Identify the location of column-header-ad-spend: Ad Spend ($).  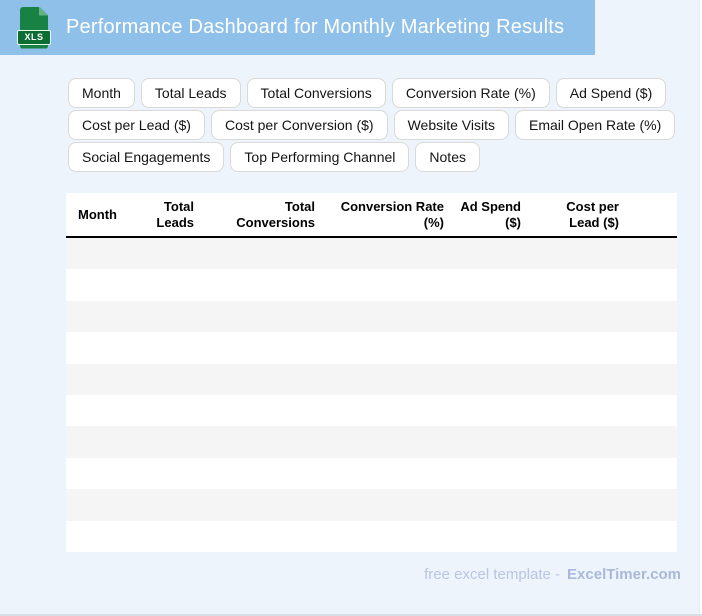
(492, 214).